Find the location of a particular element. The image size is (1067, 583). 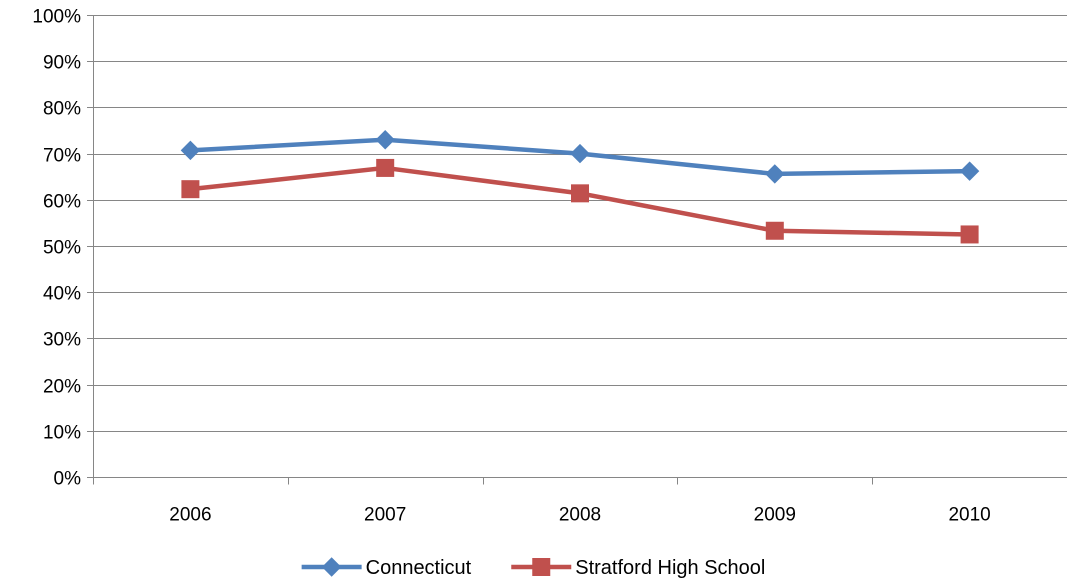

x-tick-label: 2008 is located at coordinates (580, 515).